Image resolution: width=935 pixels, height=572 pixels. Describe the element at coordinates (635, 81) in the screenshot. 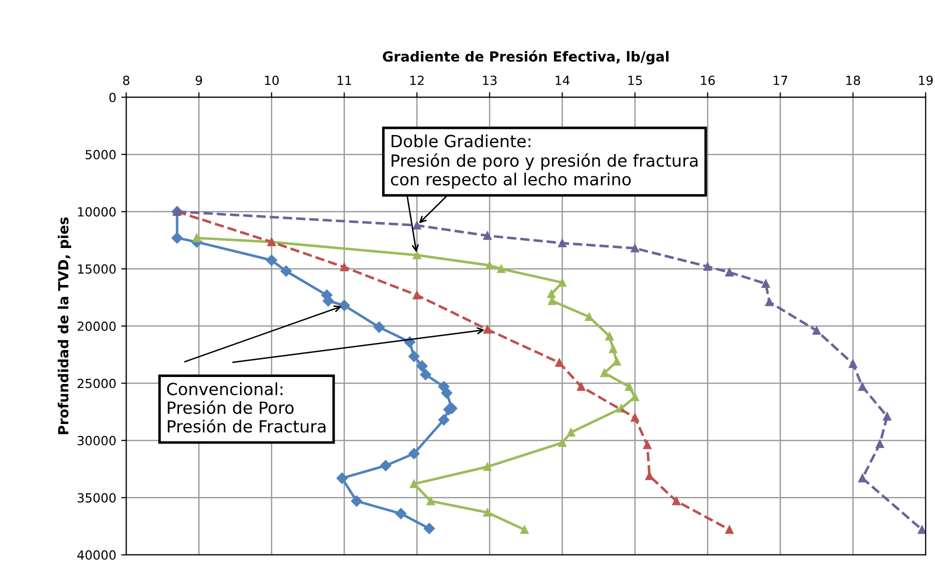

I see `x-tick-label: 15` at that location.